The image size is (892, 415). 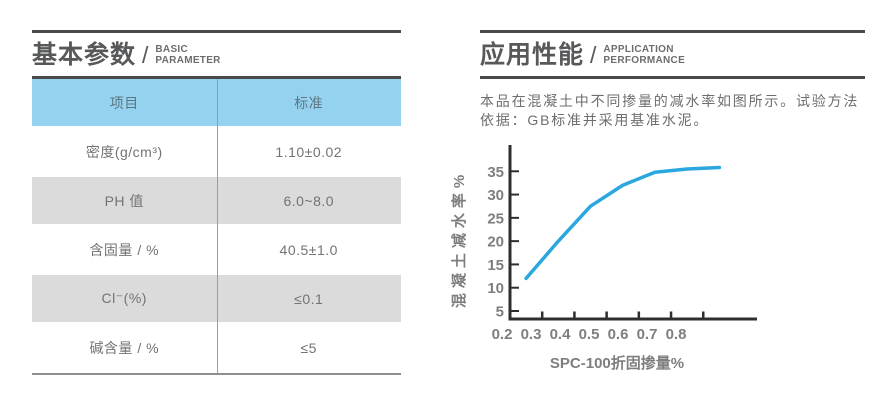 What do you see at coordinates (676, 334) in the screenshot?
I see `x-tick-label: 0.8` at bounding box center [676, 334].